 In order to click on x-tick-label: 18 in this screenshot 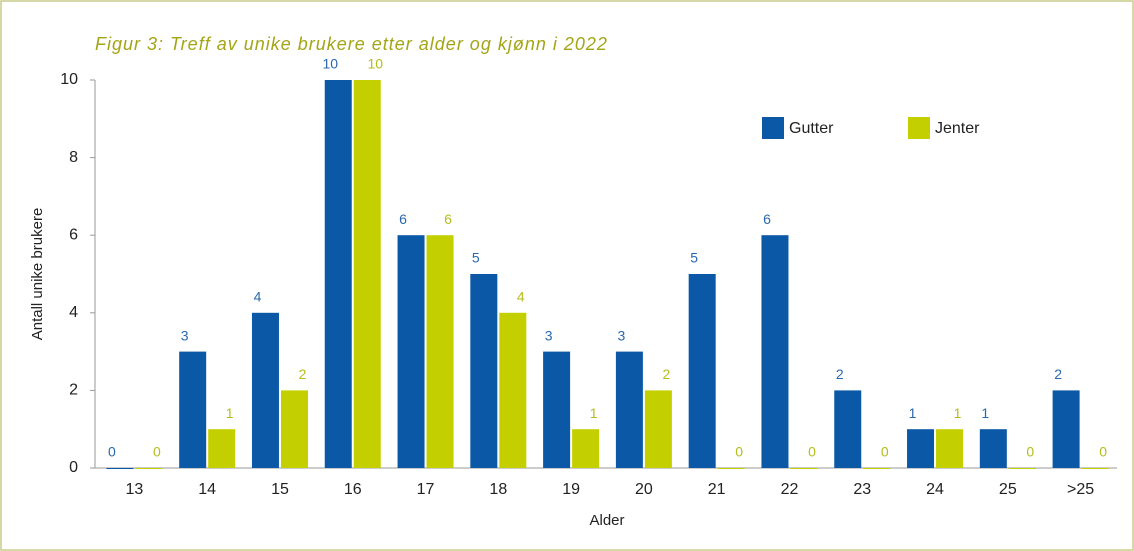, I will do `click(498, 489)`.